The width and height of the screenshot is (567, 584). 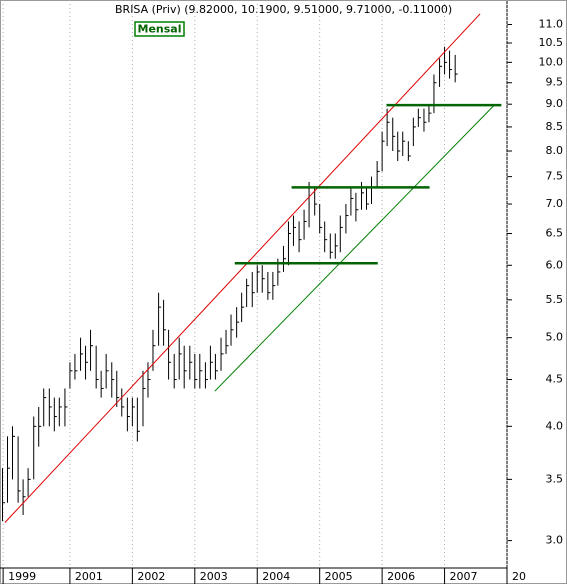 I want to click on y-tick-label: 6.0, so click(x=555, y=264).